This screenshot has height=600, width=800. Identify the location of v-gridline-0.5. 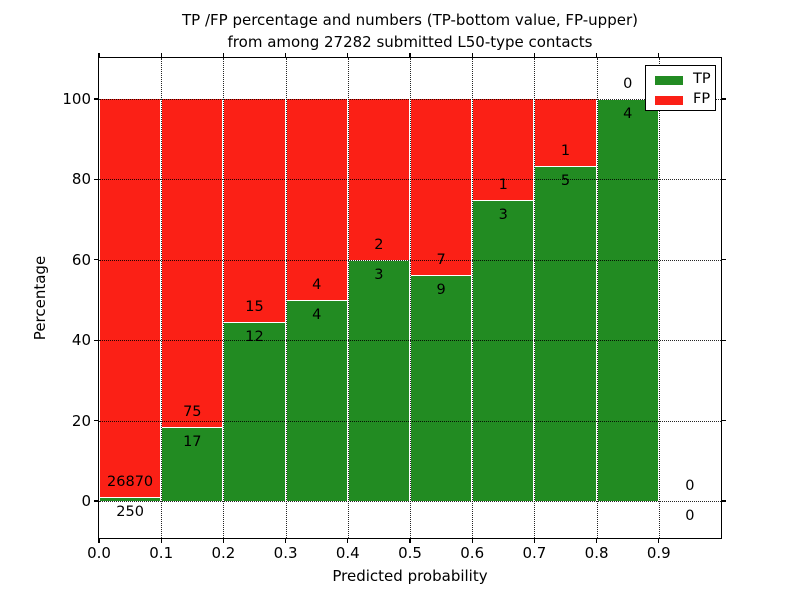
(410, 298).